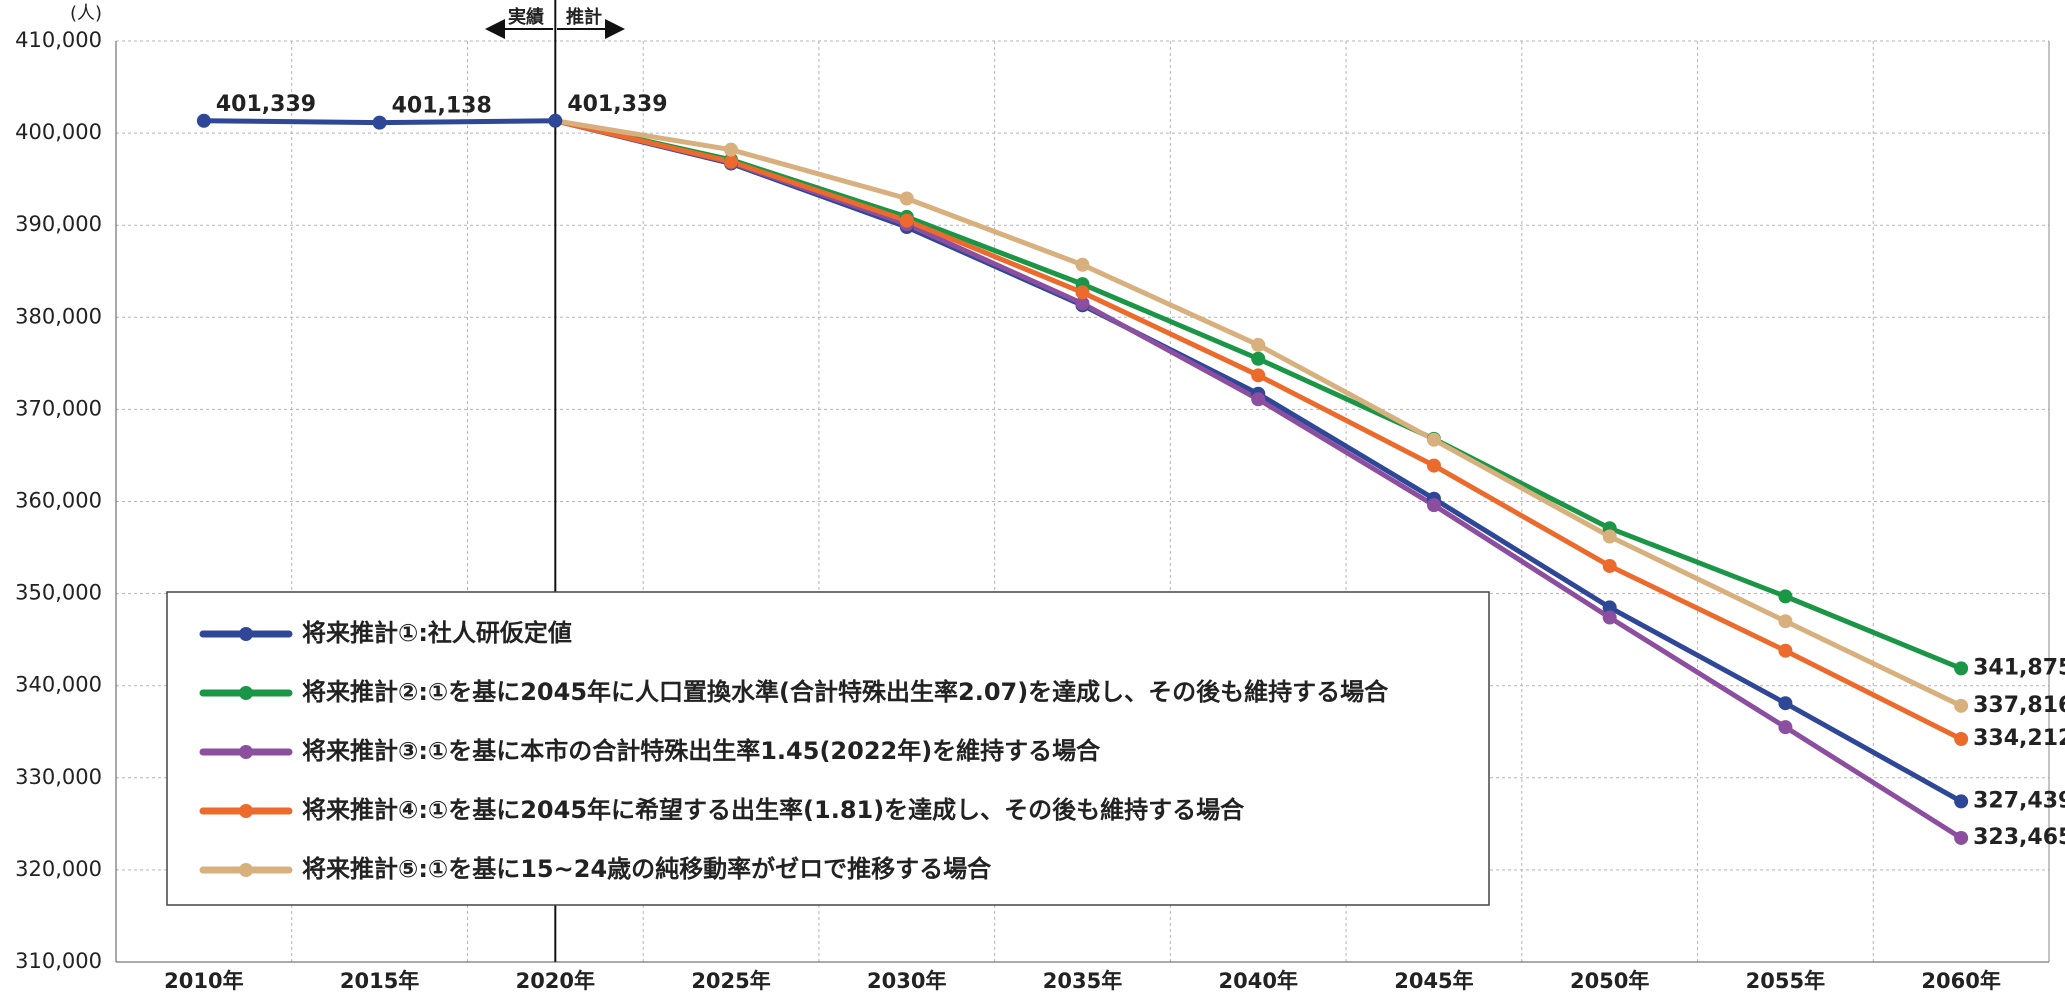 This screenshot has height=992, width=2065. Describe the element at coordinates (1785, 980) in the screenshot. I see `x-tick-label: 2055年` at that location.